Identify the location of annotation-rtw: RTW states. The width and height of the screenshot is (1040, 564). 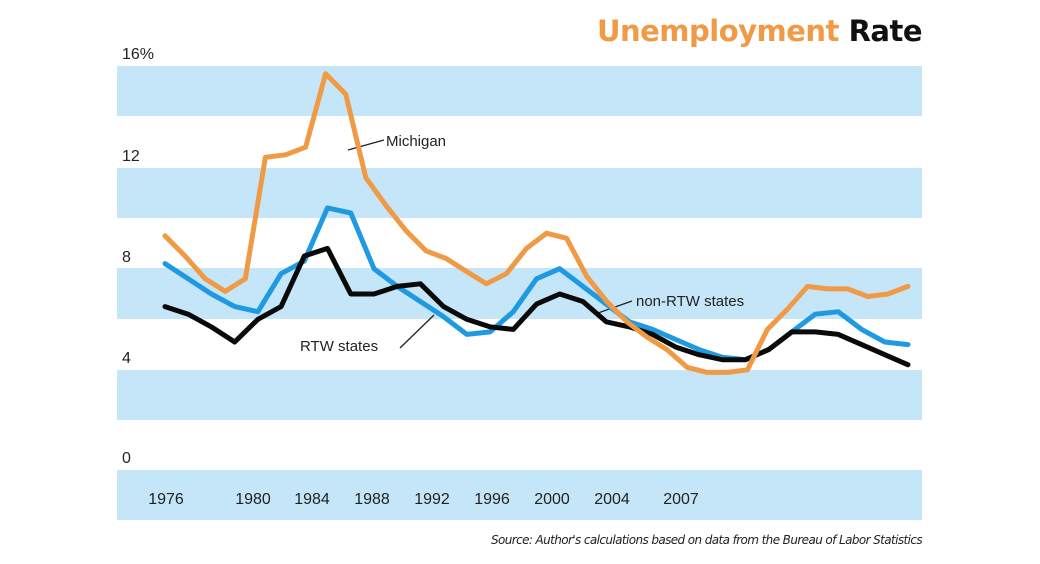
(339, 346).